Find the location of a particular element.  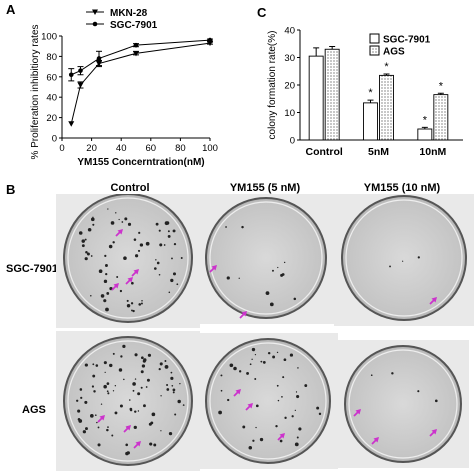

bar-ags-10nm is located at coordinates (441, 117).